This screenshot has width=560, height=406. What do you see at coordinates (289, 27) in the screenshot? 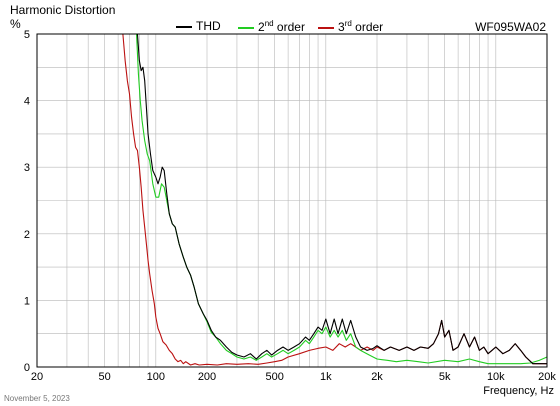
I see `legend-label-2nd-suffix: order` at bounding box center [289, 27].